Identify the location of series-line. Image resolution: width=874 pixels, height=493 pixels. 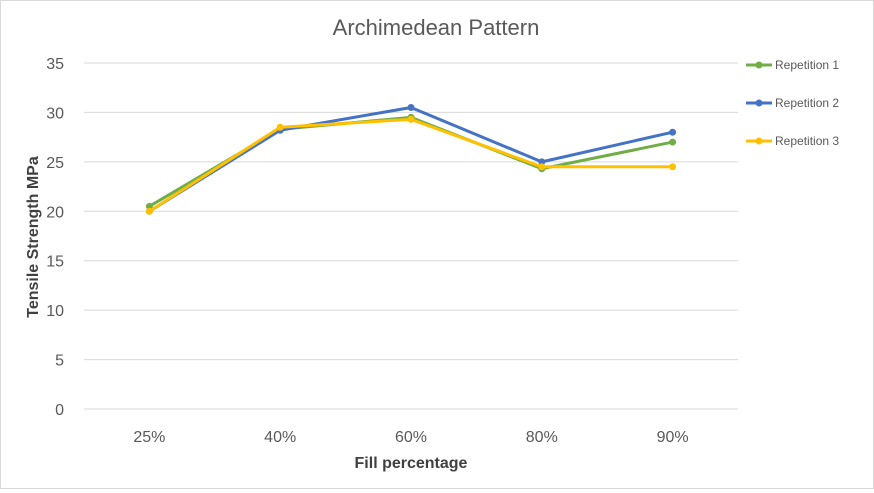
(411, 165).